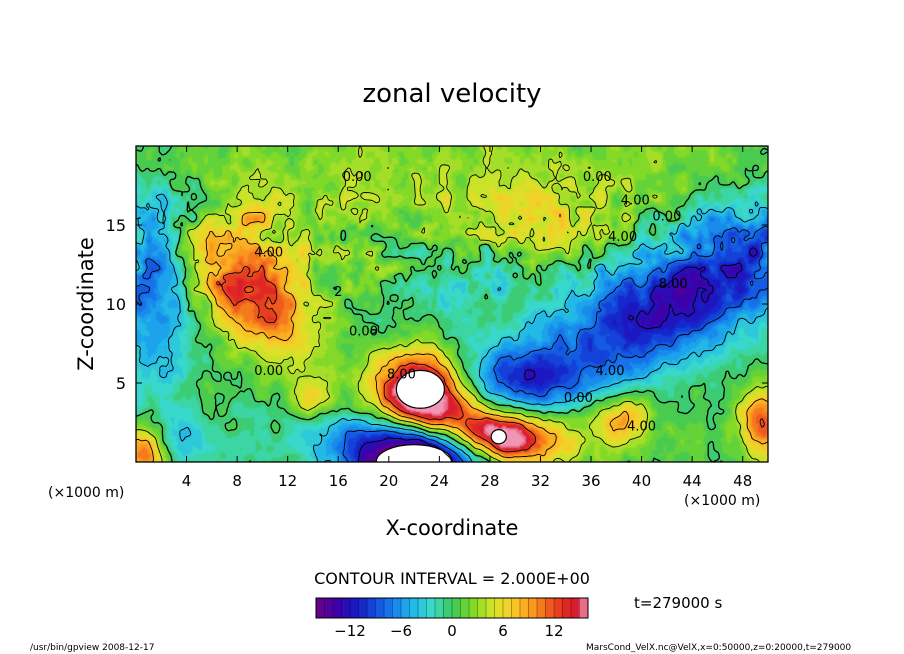 This screenshot has width=904, height=654. Describe the element at coordinates (121, 383) in the screenshot. I see `y-tick-label: 5` at that location.